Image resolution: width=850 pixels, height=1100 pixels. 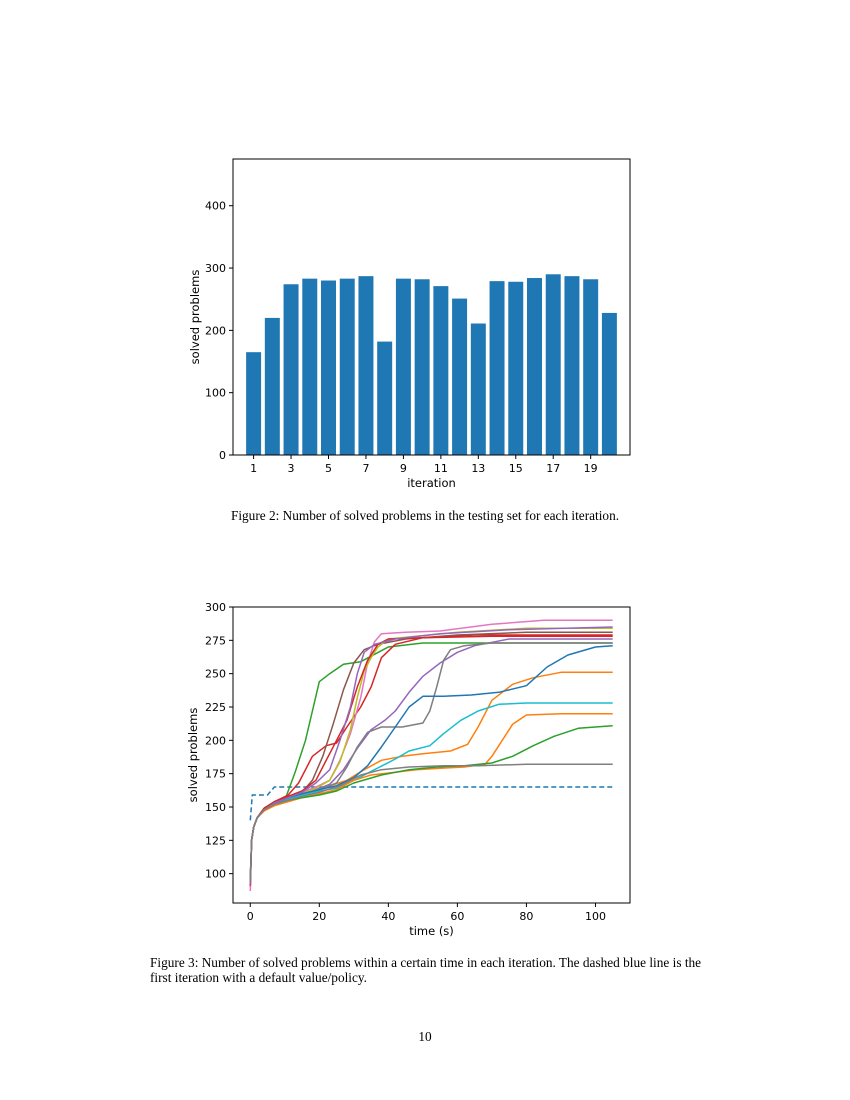 What do you see at coordinates (526, 916) in the screenshot?
I see `x-tick-label: 80` at bounding box center [526, 916].